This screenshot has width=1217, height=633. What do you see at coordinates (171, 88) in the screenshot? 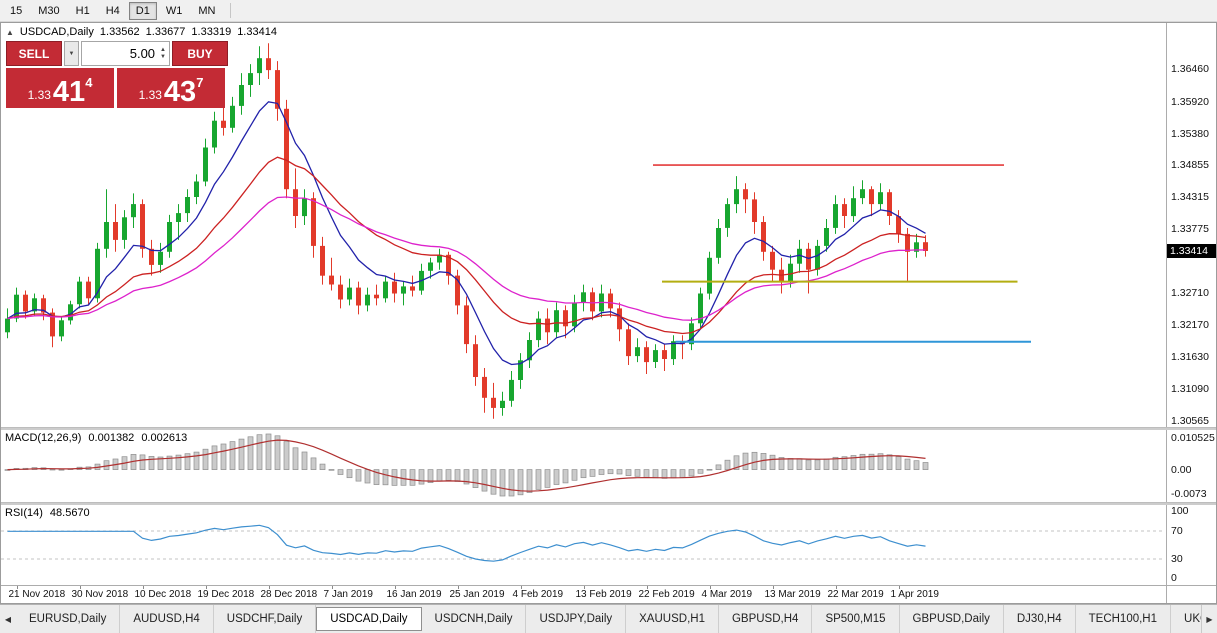
I see `buy-quote-button: 1.33 43 7` at bounding box center [171, 88].